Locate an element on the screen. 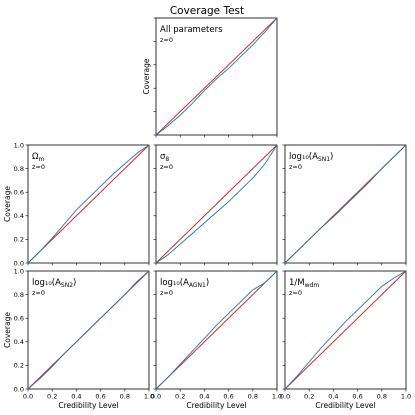 This screenshot has height=415, width=415. panel-label: log₁₀(ASN2) is located at coordinates (54, 283).